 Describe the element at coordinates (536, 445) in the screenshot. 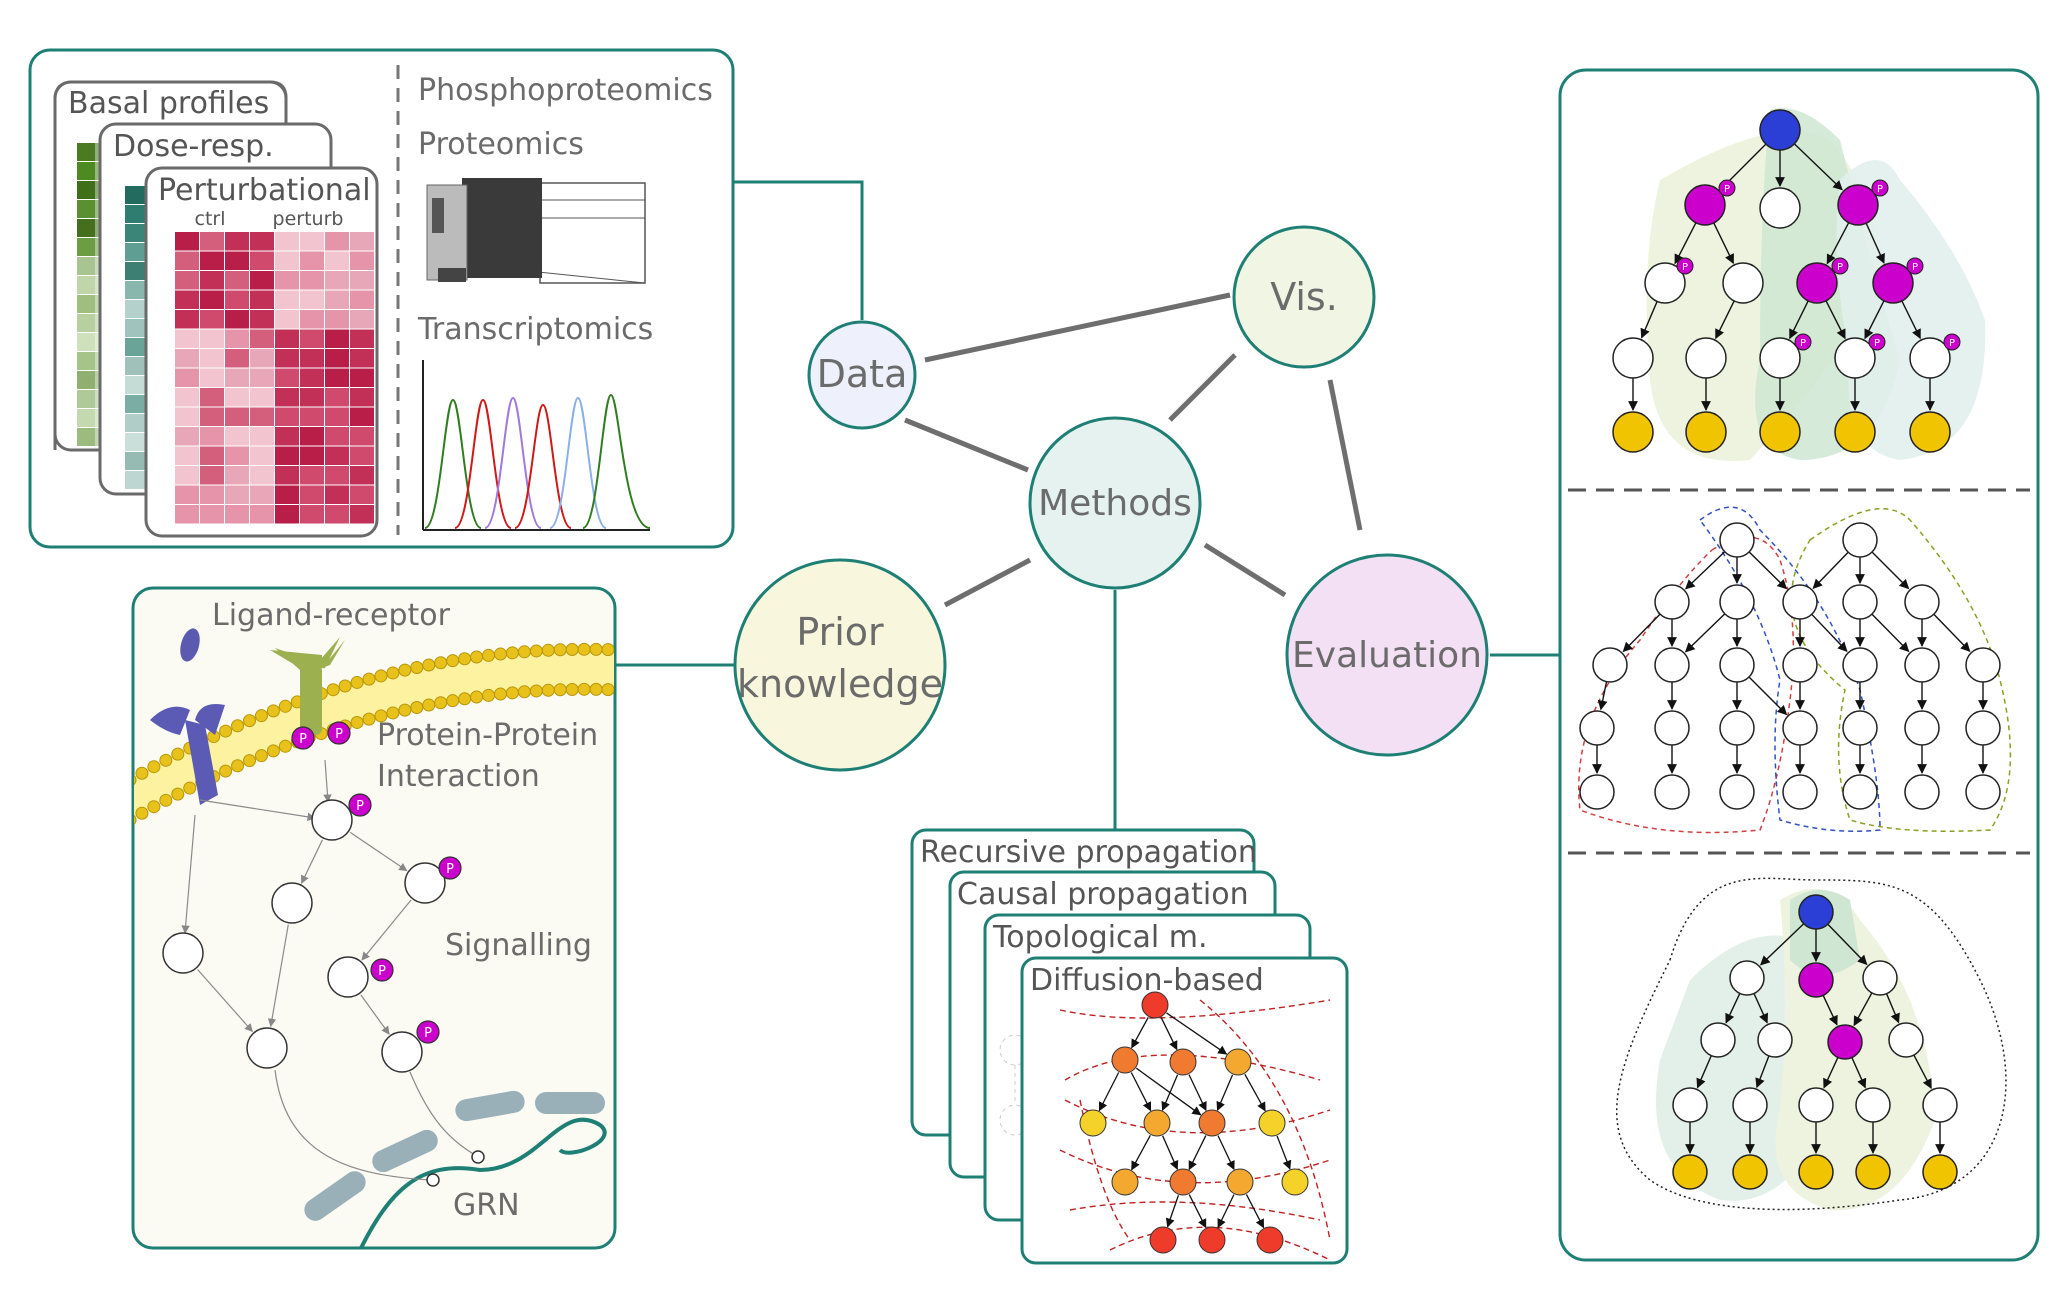

I see `transcriptomics-peaks` at that location.